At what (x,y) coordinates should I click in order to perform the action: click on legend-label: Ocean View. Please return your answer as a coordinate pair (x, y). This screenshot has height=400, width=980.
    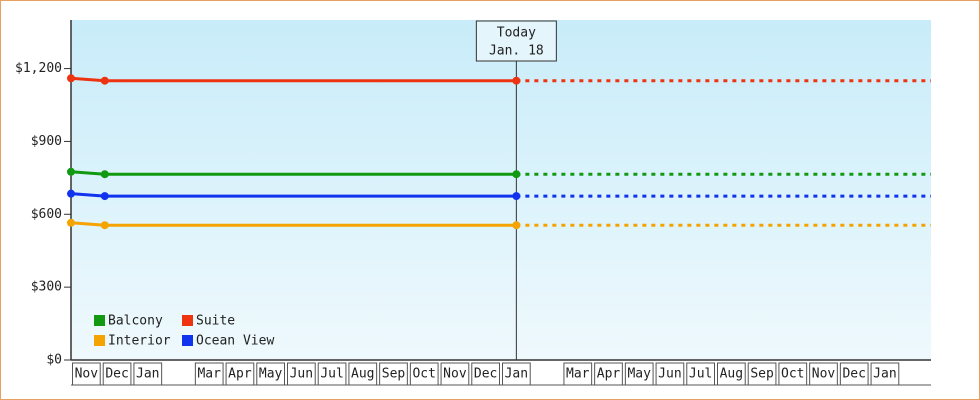
    Looking at the image, I should click on (235, 341).